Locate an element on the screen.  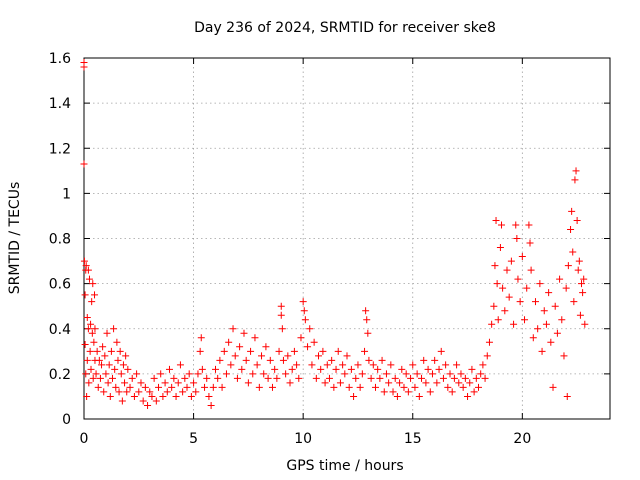
y-tick-label: 0.6 is located at coordinates (60, 285).